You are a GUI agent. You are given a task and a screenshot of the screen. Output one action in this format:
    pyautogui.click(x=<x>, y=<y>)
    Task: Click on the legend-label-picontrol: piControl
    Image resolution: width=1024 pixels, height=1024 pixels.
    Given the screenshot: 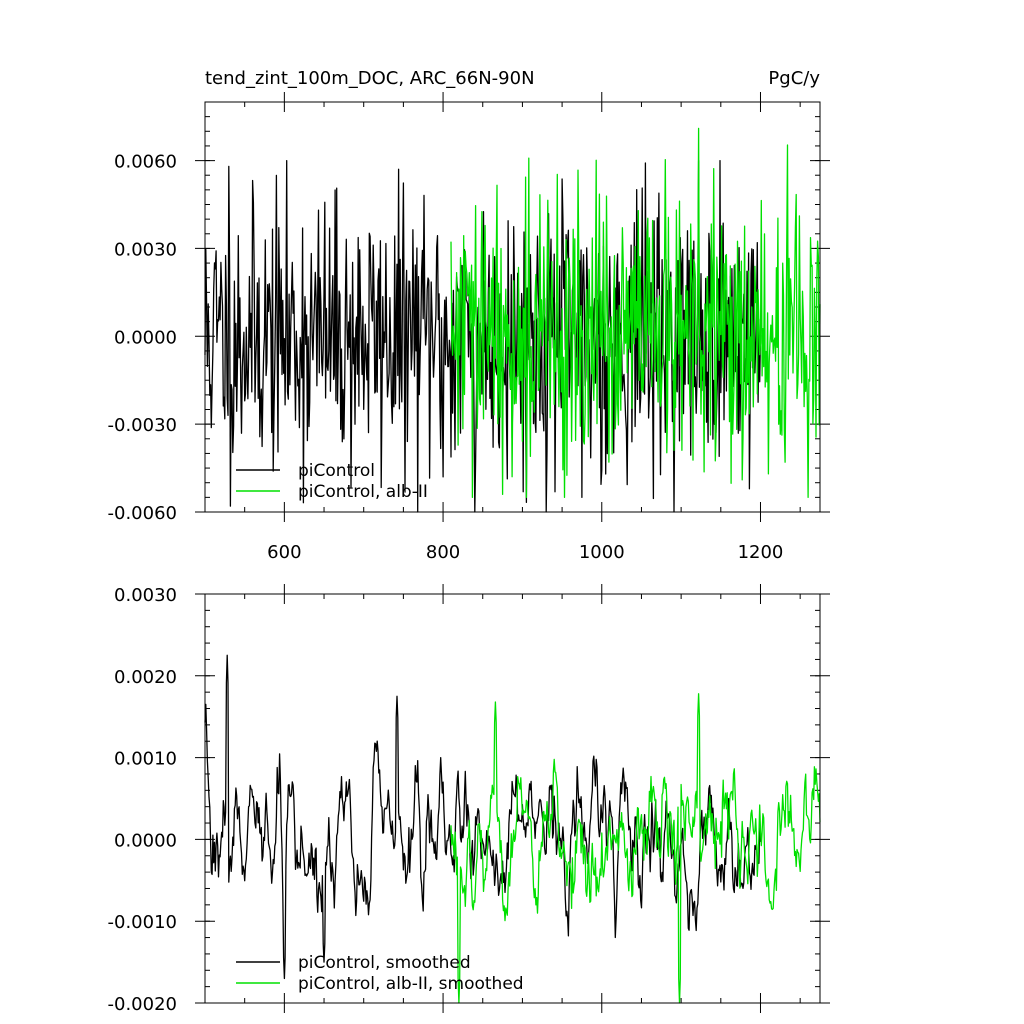 What is the action you would take?
    pyautogui.click(x=336, y=471)
    